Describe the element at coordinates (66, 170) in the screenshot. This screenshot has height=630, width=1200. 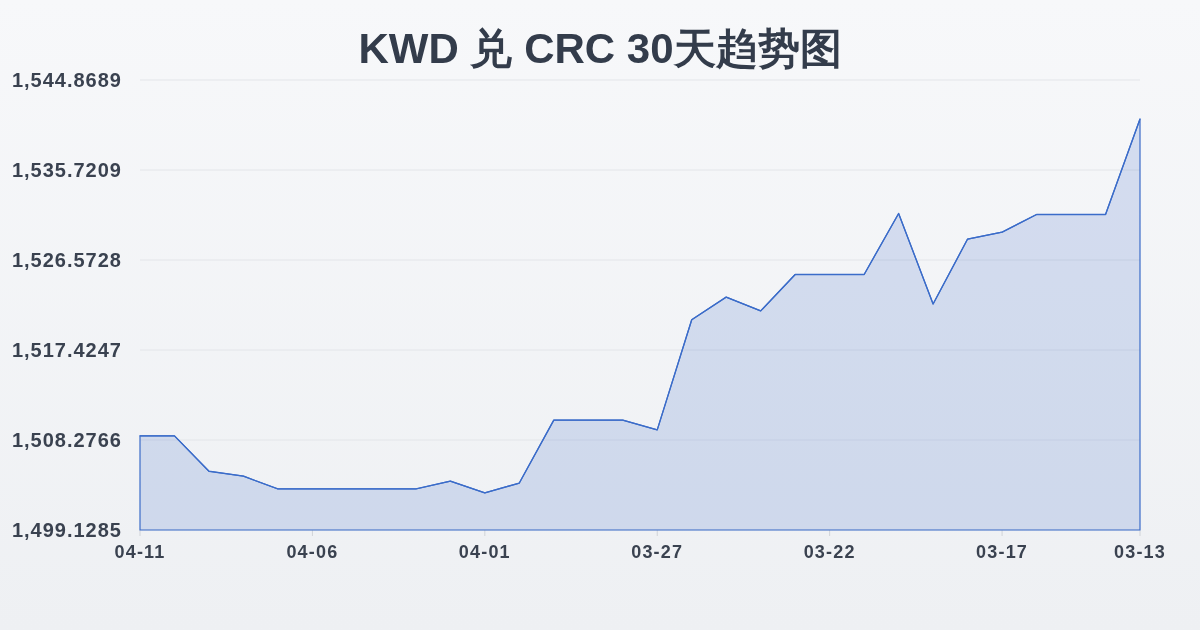
I see `y-tick-label: 1,535.7209` at that location.